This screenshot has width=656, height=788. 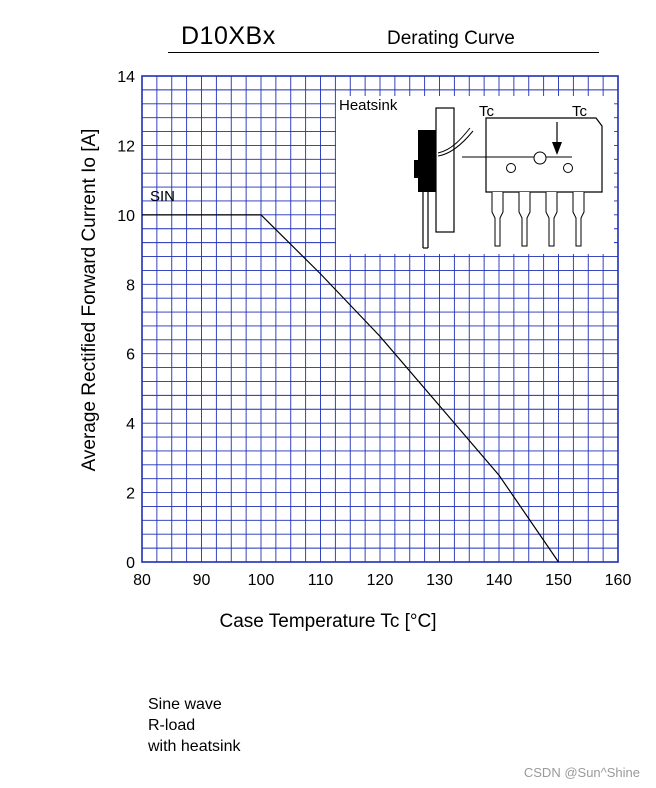 What do you see at coordinates (540, 158) in the screenshot?
I see `mounting-hole` at bounding box center [540, 158].